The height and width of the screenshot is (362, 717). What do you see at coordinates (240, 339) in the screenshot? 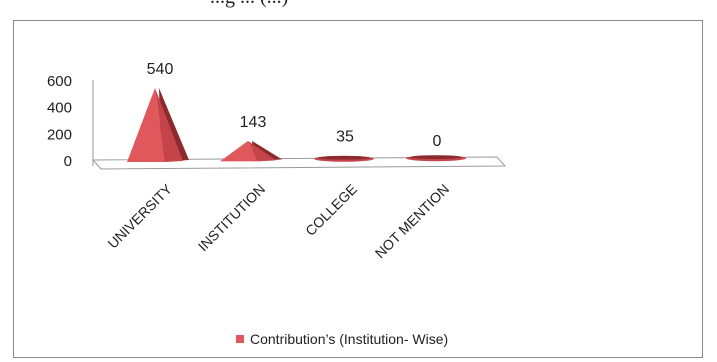
I see `legend-swatch` at bounding box center [240, 339].